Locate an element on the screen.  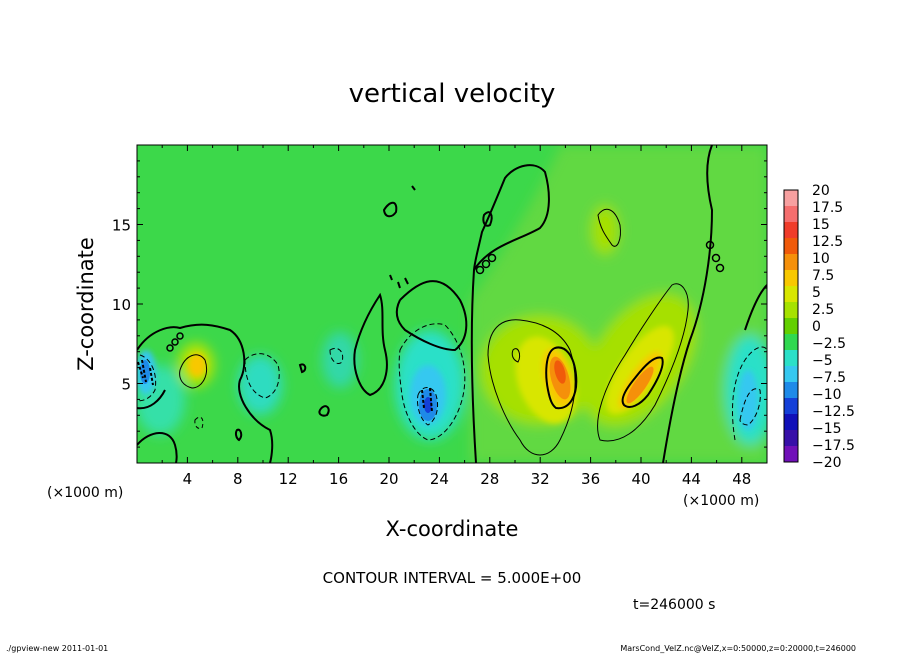
x-tick-label: 44 is located at coordinates (691, 479).